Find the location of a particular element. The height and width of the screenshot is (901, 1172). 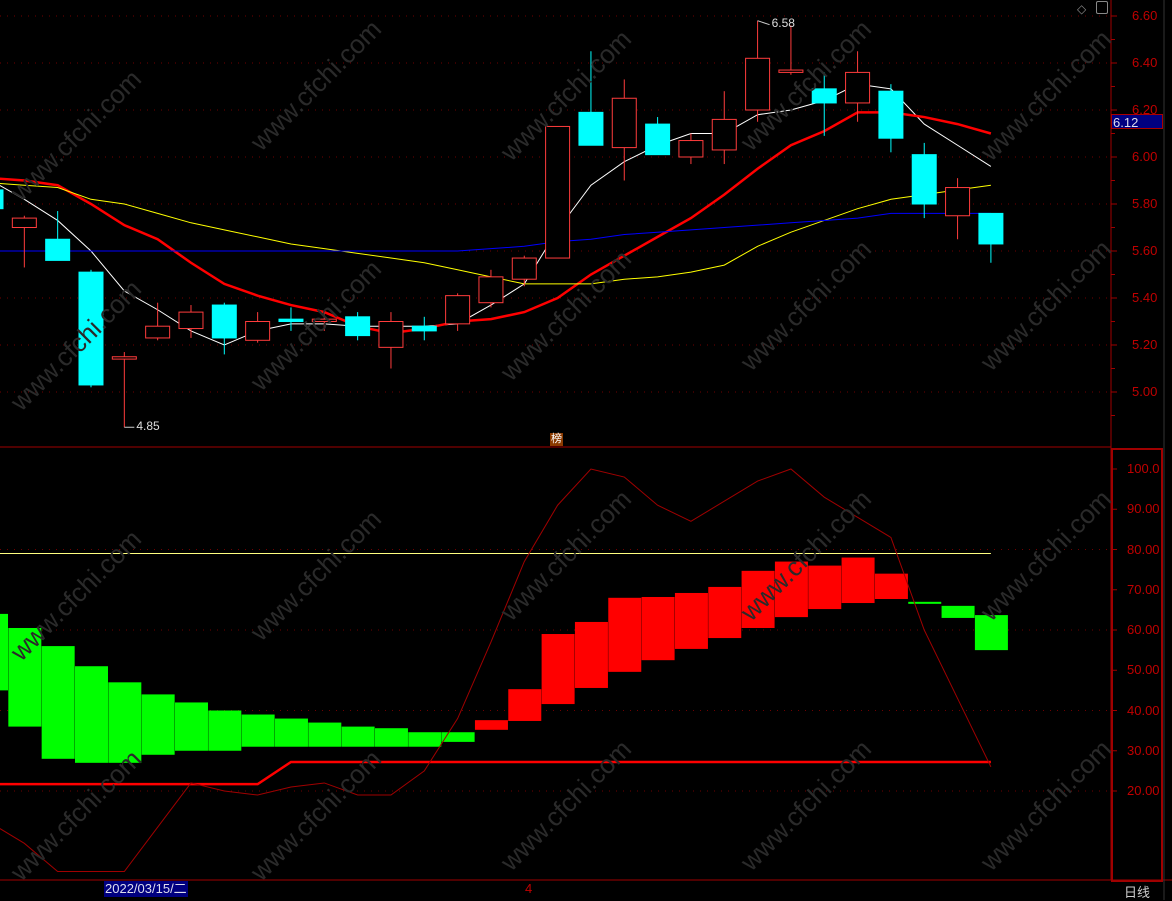

indicator-axis-label: 30.00 is located at coordinates (1143, 750).